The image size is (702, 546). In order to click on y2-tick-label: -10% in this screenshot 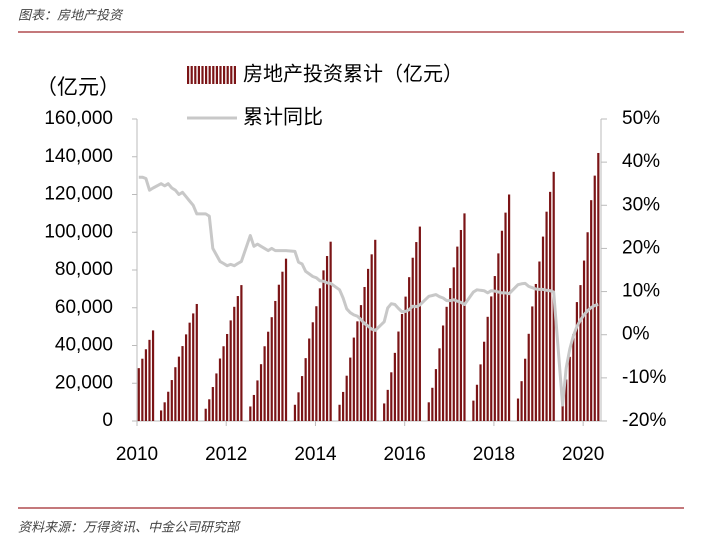, I will do `click(644, 377)`.